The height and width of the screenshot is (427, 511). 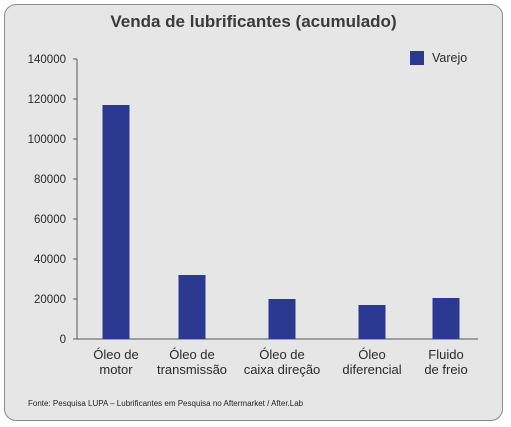 I want to click on y-tick-label: 100000, so click(x=47, y=140).